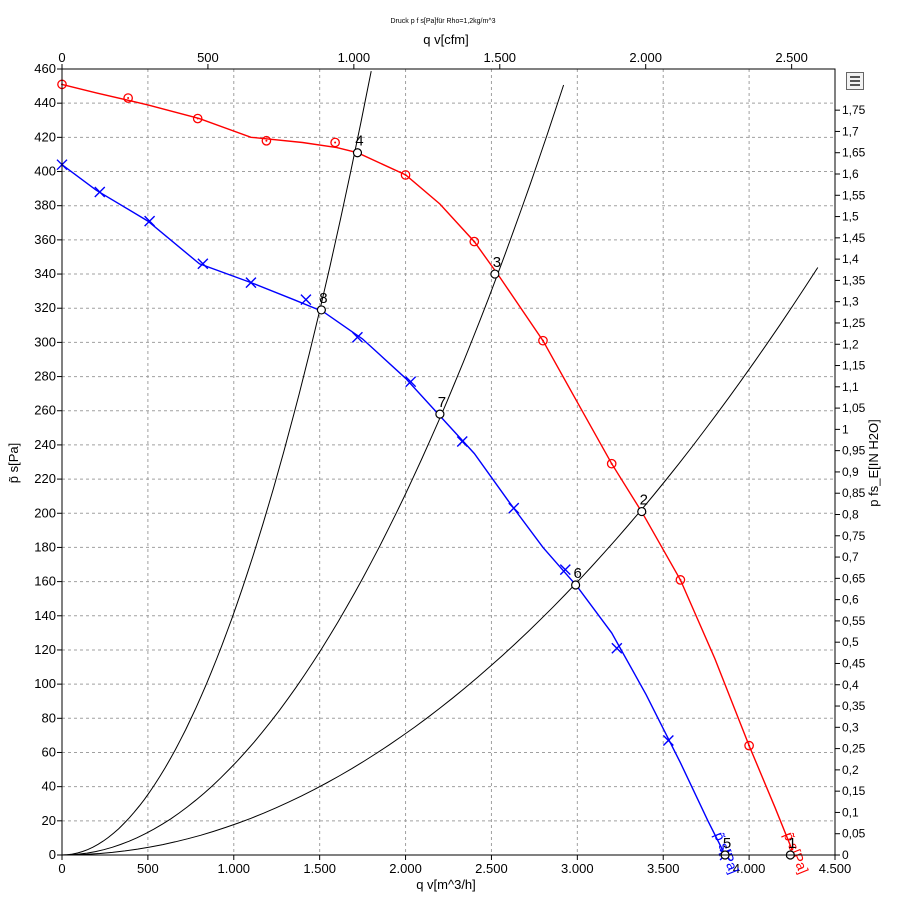 This screenshot has height=908, width=906. Describe the element at coordinates (854, 536) in the screenshot. I see `y2-tick-label: 0,75` at that location.